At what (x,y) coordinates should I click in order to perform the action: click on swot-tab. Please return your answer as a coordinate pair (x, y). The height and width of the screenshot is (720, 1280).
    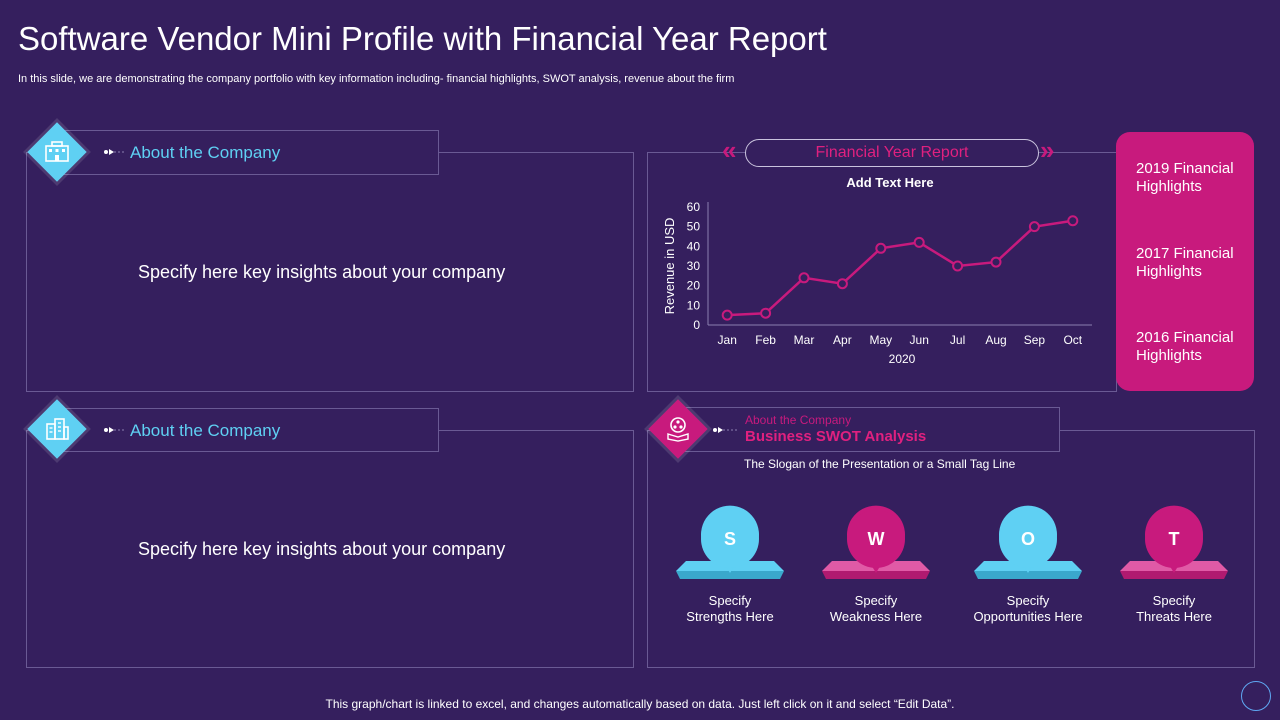
    Looking at the image, I should click on (870, 429).